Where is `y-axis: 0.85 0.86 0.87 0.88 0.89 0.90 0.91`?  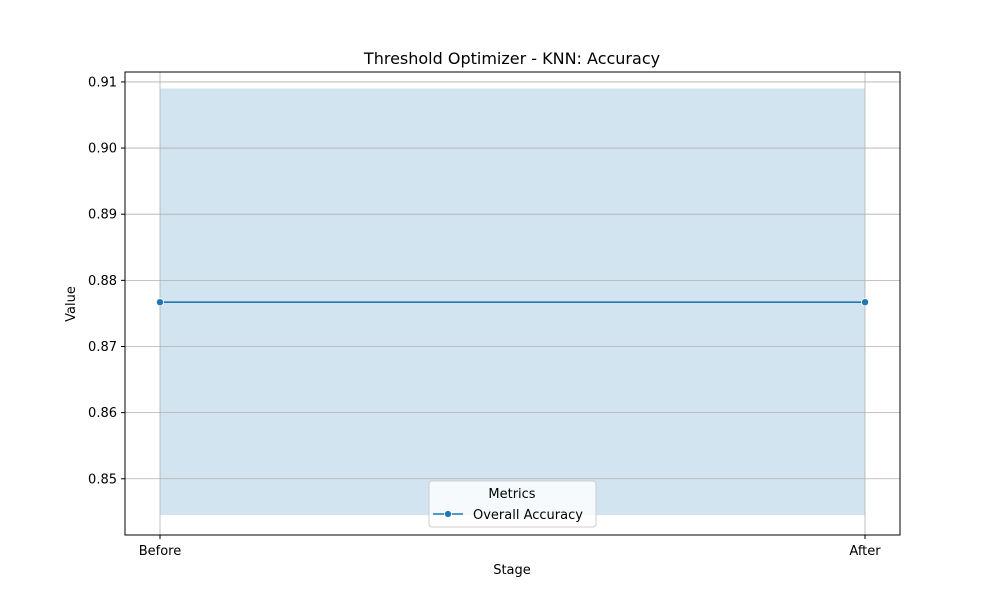 y-axis: 0.85 0.86 0.87 0.88 0.89 0.90 0.91 is located at coordinates (106, 281).